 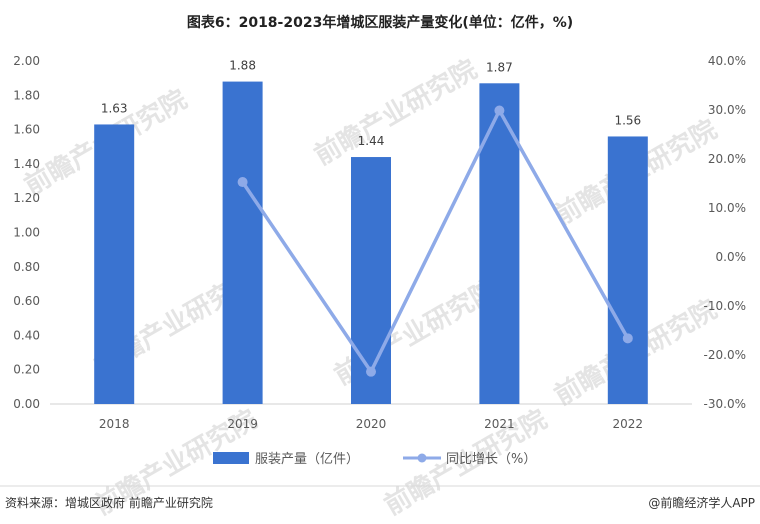 I want to click on data-label: 1.56, so click(x=627, y=120).